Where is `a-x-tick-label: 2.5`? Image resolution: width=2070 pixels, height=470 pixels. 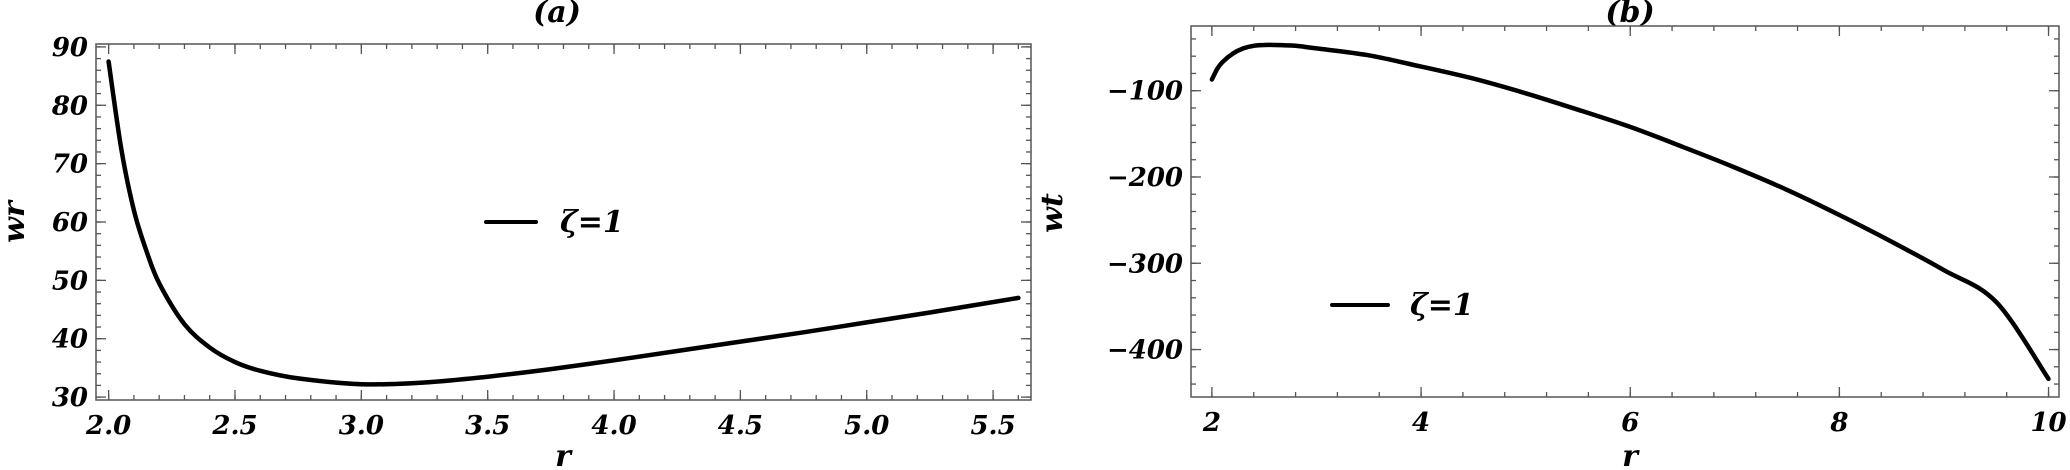
a-x-tick-label: 2.5 is located at coordinates (234, 426).